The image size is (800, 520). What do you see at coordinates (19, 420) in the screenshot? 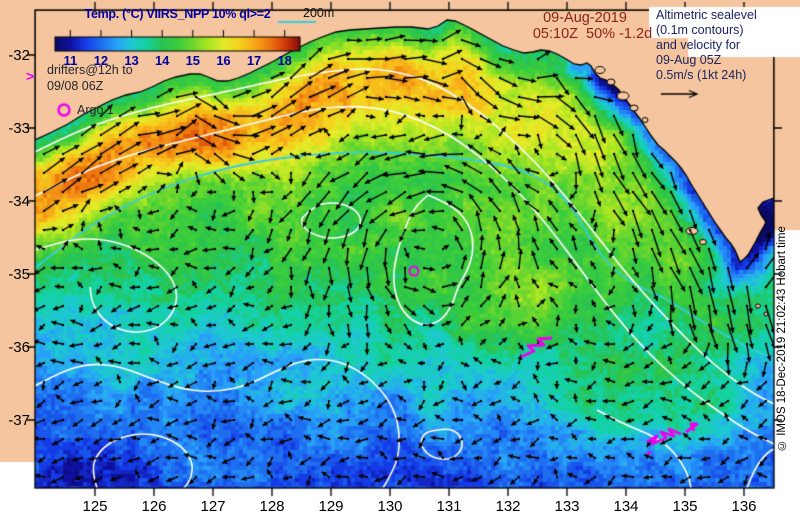
I see `latitude-tick-label: -37` at bounding box center [19, 420].